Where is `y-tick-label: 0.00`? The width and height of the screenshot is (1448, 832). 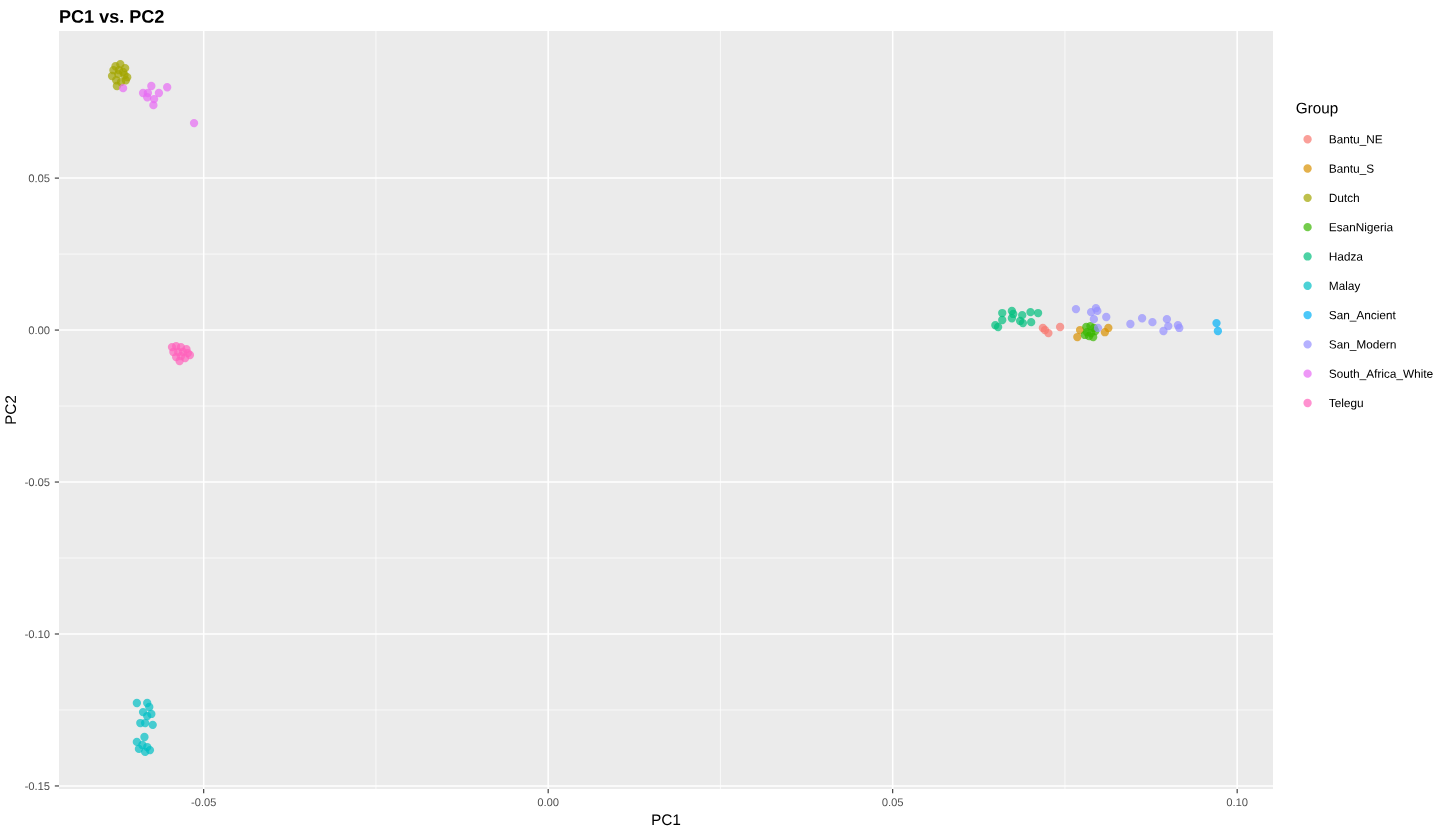
y-tick-label: 0.00 is located at coordinates (39, 330).